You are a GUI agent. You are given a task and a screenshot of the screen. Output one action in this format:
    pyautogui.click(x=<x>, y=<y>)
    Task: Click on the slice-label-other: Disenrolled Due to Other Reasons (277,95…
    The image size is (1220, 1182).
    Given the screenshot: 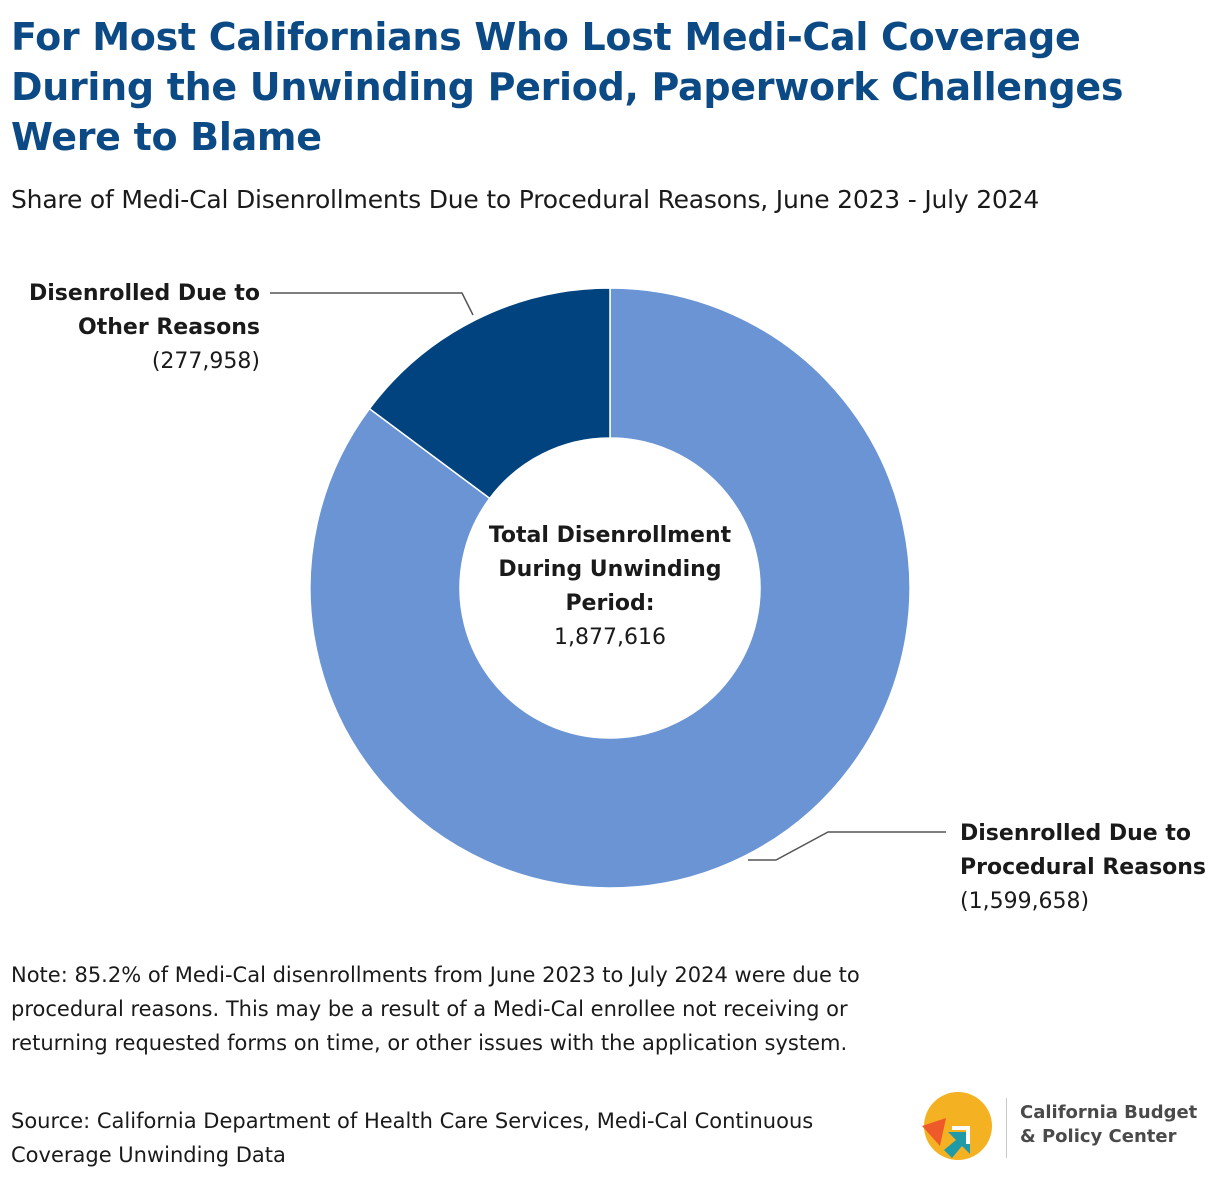 What is the action you would take?
    pyautogui.click(x=144, y=328)
    